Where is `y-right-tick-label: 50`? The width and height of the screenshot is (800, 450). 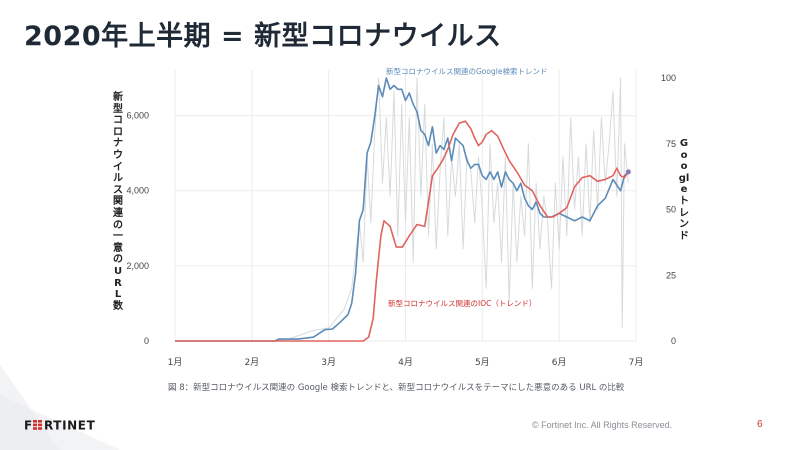
y-right-tick-label: 50 is located at coordinates (671, 210).